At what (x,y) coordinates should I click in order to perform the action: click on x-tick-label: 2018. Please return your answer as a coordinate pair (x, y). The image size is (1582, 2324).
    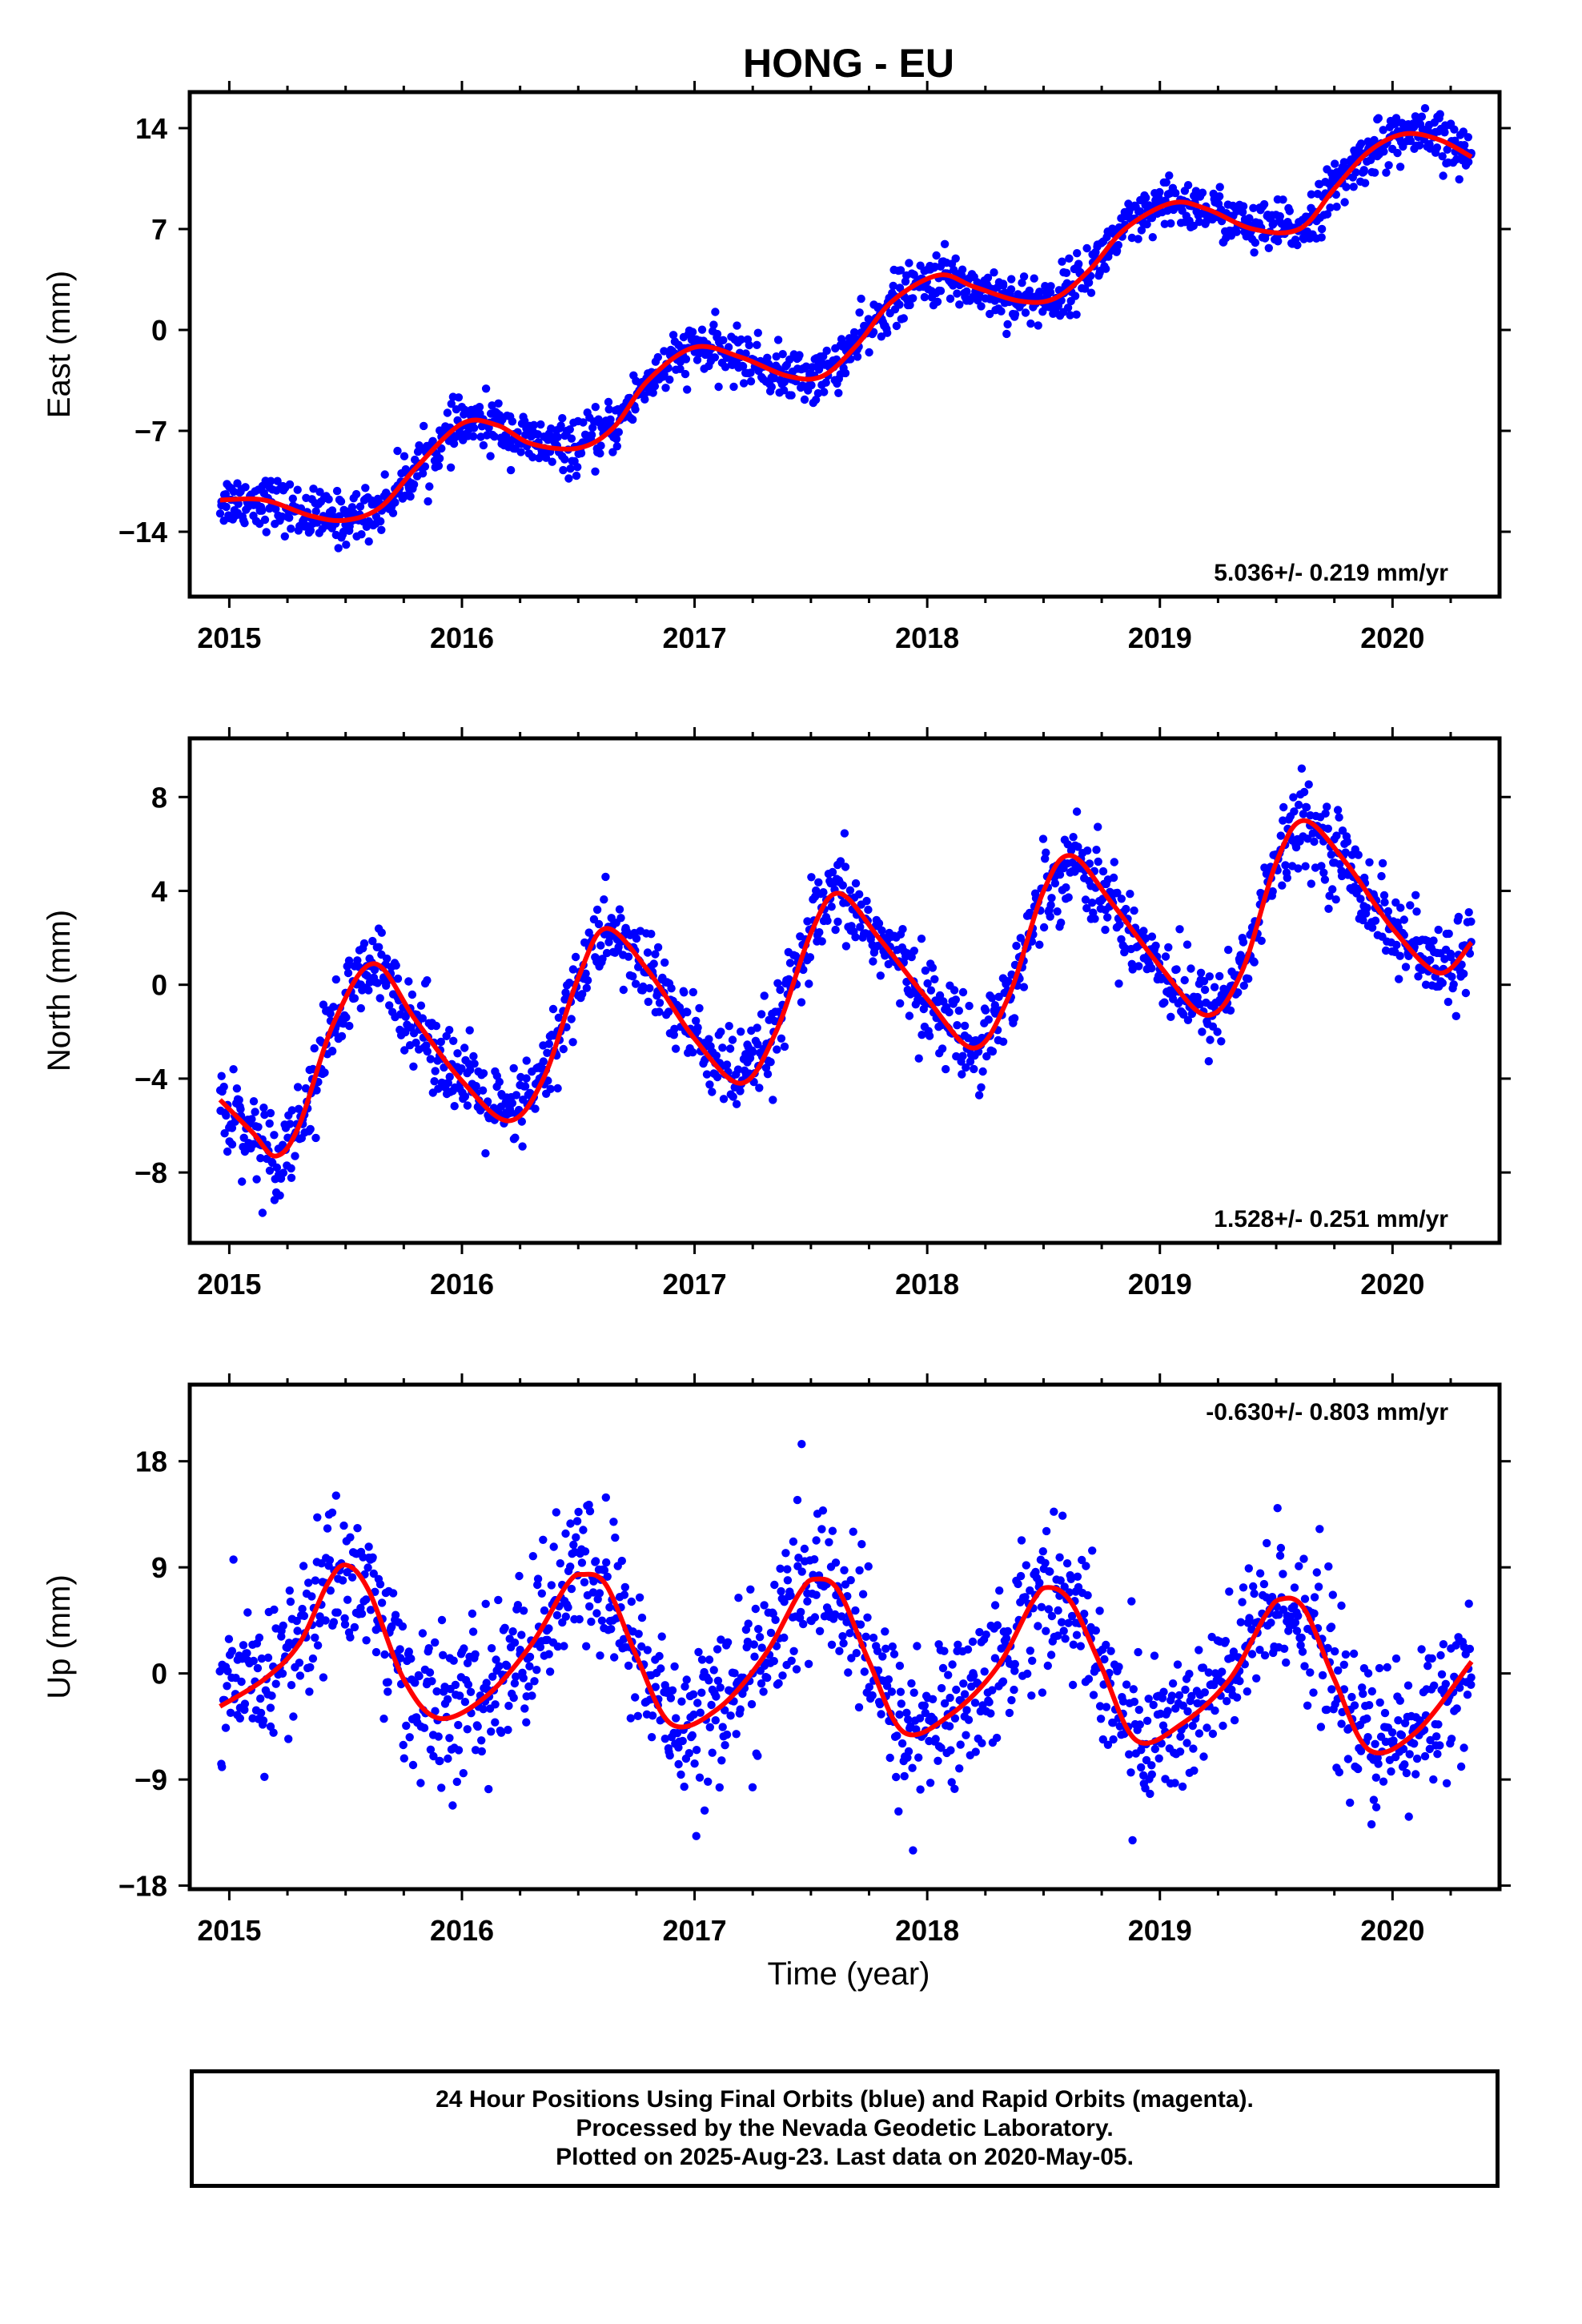
    Looking at the image, I should click on (927, 1930).